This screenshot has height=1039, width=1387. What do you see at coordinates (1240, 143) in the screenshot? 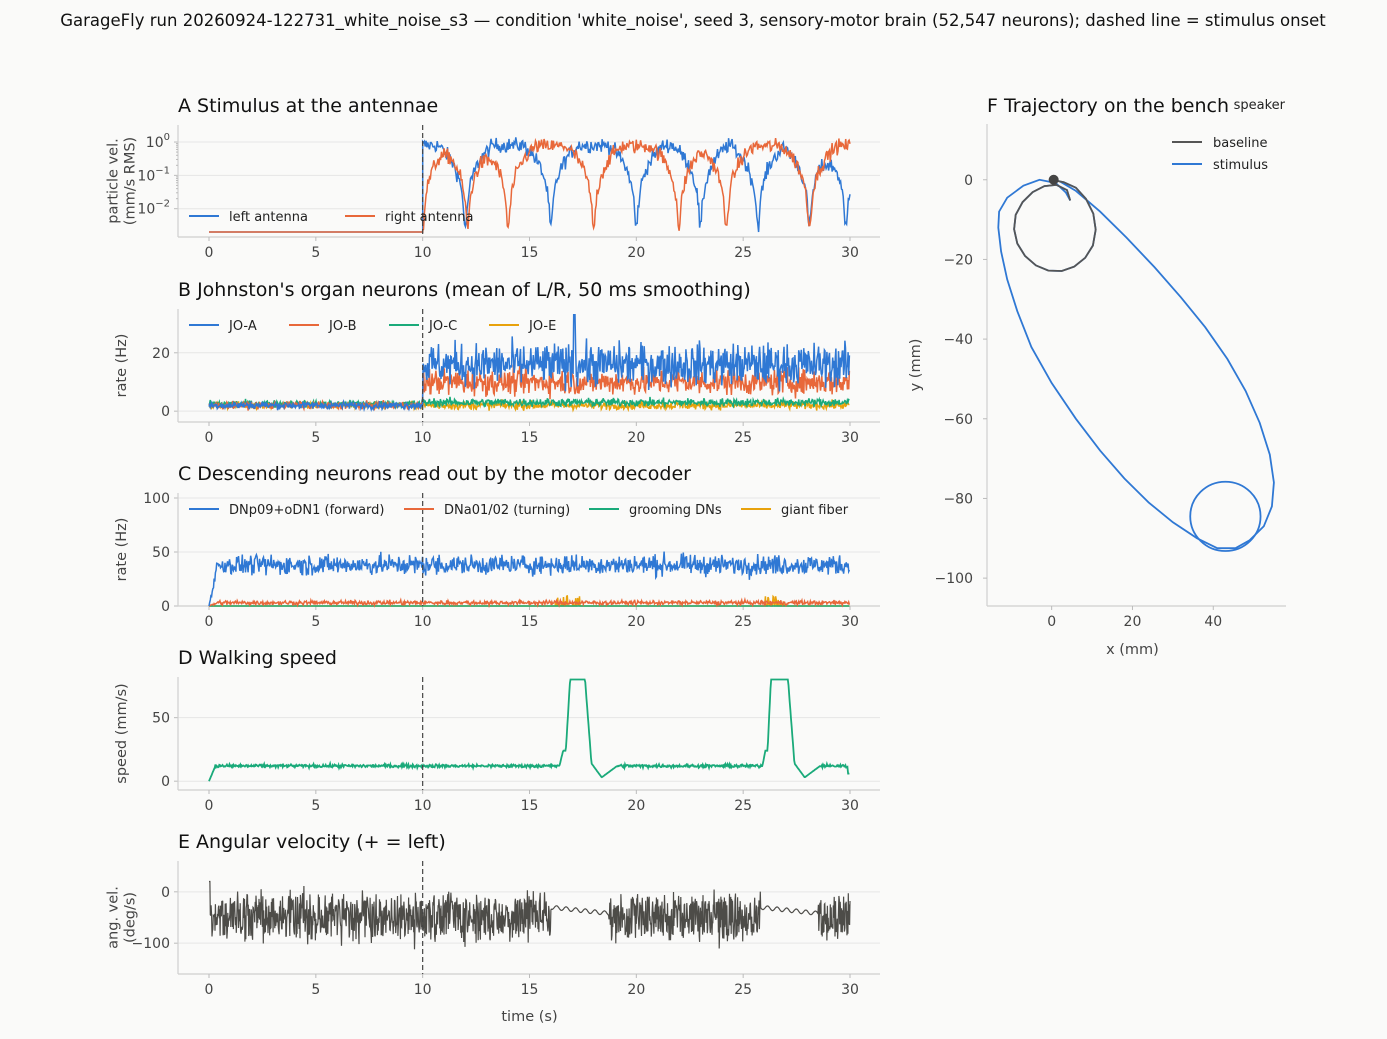
I see `panel-F-legend-label: baseline` at bounding box center [1240, 143].